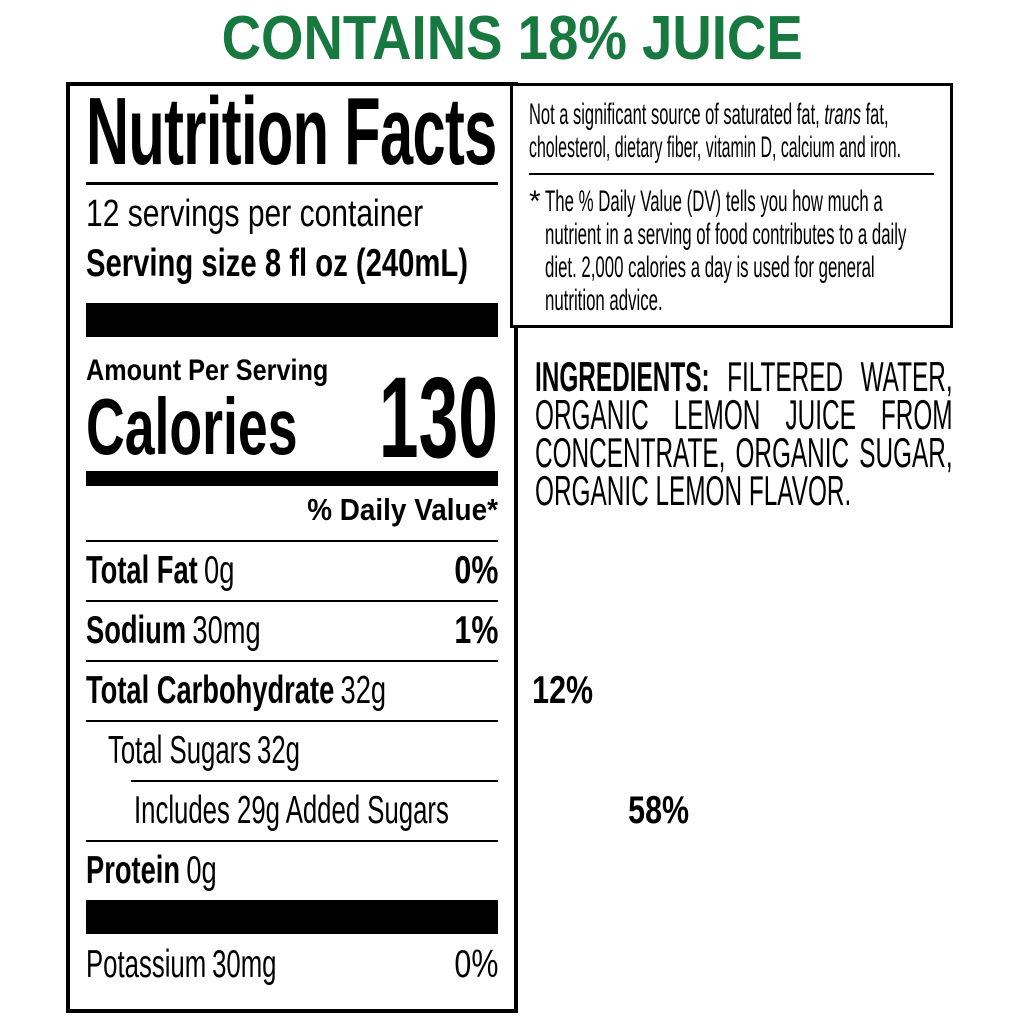 The height and width of the screenshot is (1024, 1024). I want to click on juice-content-banner: CONTAINS 18% JUICE, so click(512, 39).